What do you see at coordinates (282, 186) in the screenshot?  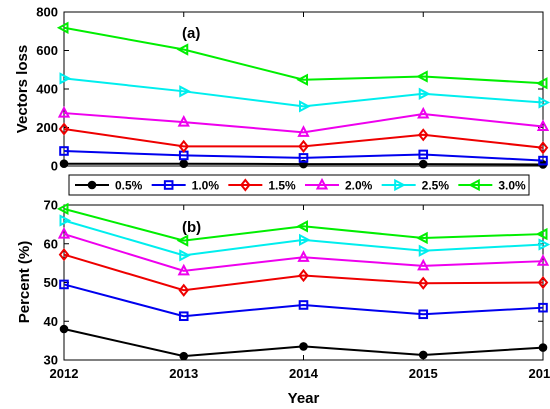 I see `legend-label: 1.5%` at bounding box center [282, 186].